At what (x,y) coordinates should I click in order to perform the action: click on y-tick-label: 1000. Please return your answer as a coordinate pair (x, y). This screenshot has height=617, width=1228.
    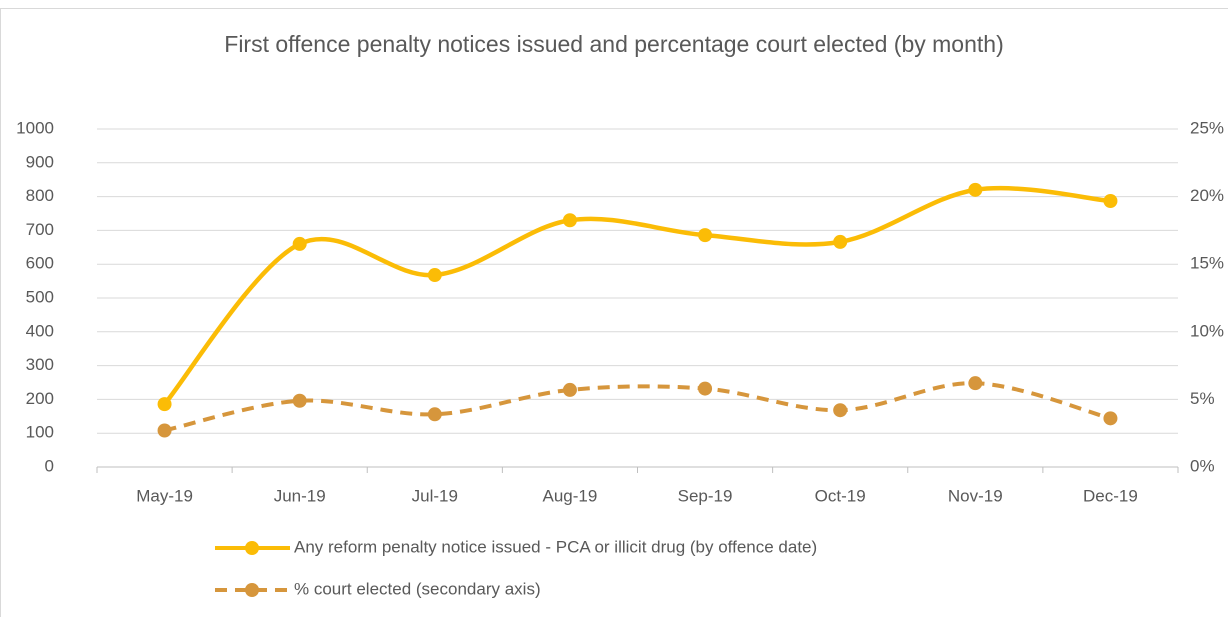
    Looking at the image, I should click on (35, 127).